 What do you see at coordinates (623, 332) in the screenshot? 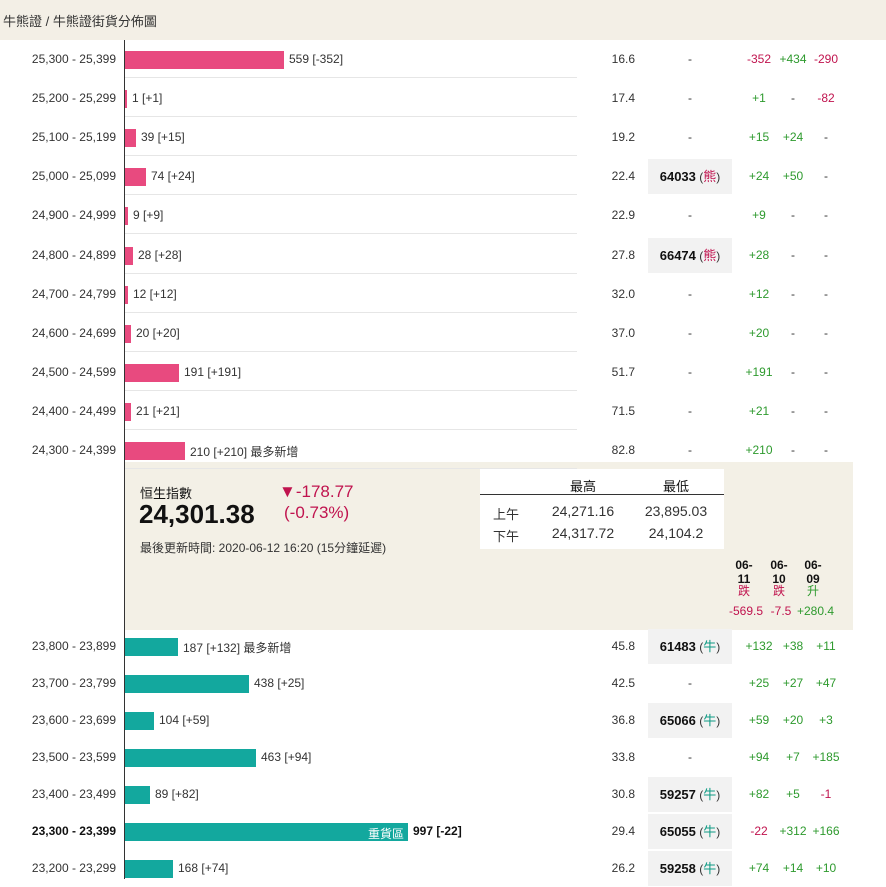
I see `strike-price: 37.0` at bounding box center [623, 332].